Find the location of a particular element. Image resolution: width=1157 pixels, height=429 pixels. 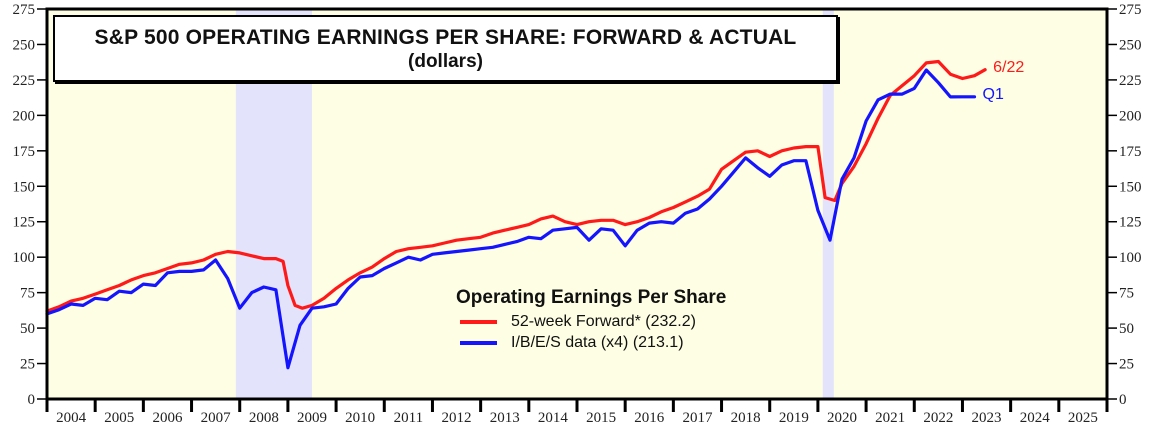

legend-item-forward: 52-week Forward* (232.2) is located at coordinates (593, 321).